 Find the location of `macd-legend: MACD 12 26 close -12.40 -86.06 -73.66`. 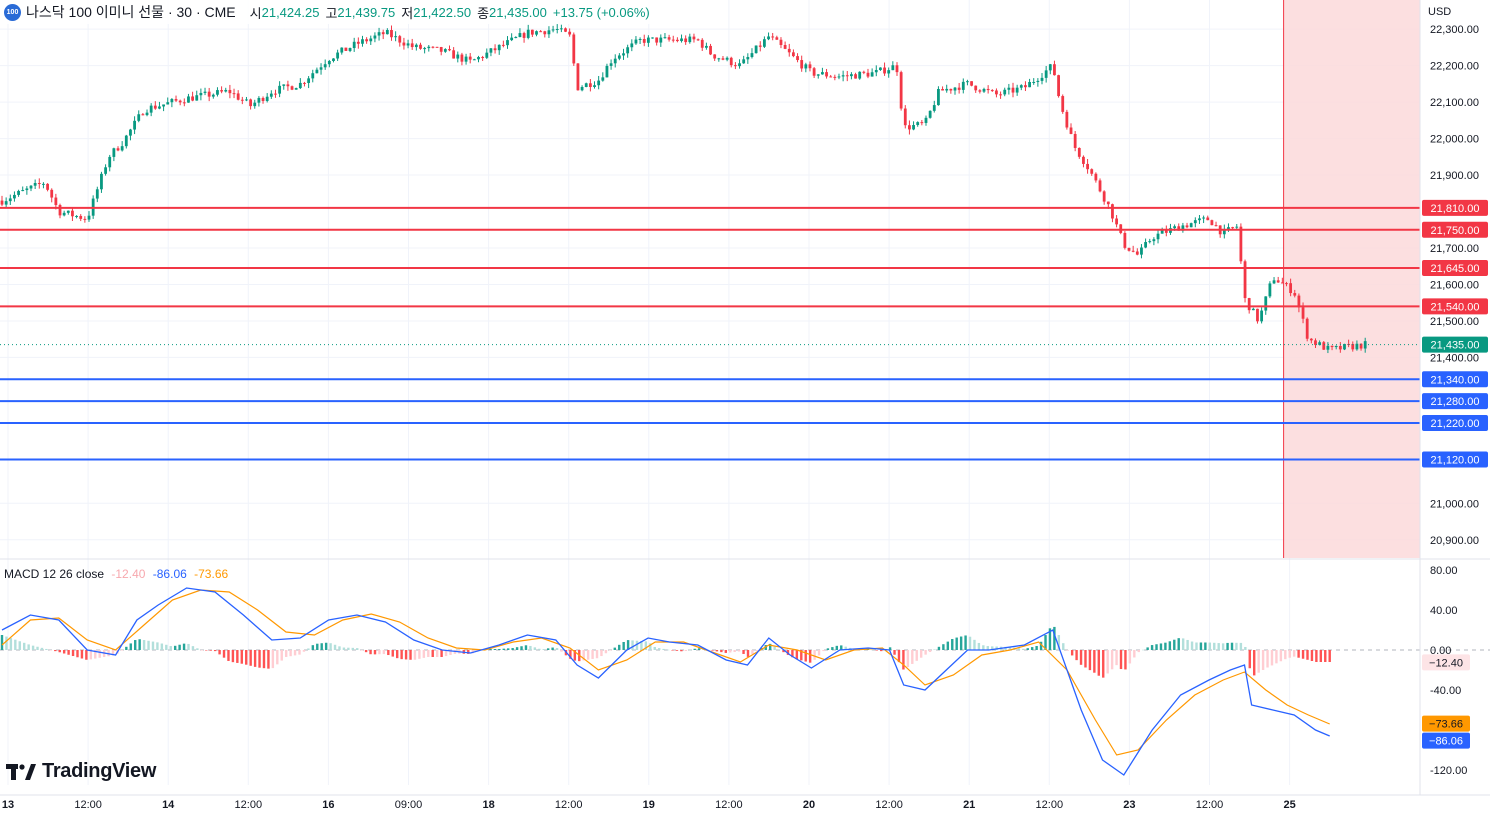

macd-legend: MACD 12 26 close -12.40 -86.06 -73.66 is located at coordinates (118, 574).